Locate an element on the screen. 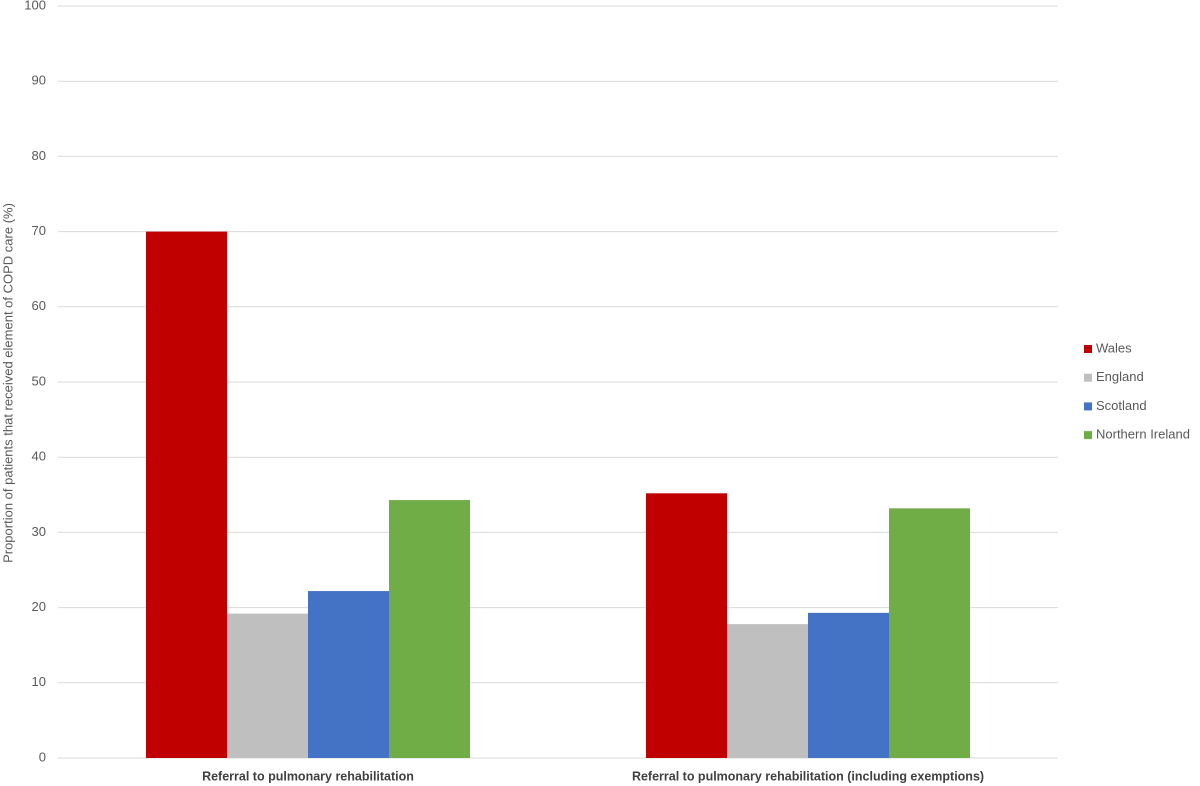 Image resolution: width=1200 pixels, height=786 pixels. y-tick-label: 0 is located at coordinates (42, 756).